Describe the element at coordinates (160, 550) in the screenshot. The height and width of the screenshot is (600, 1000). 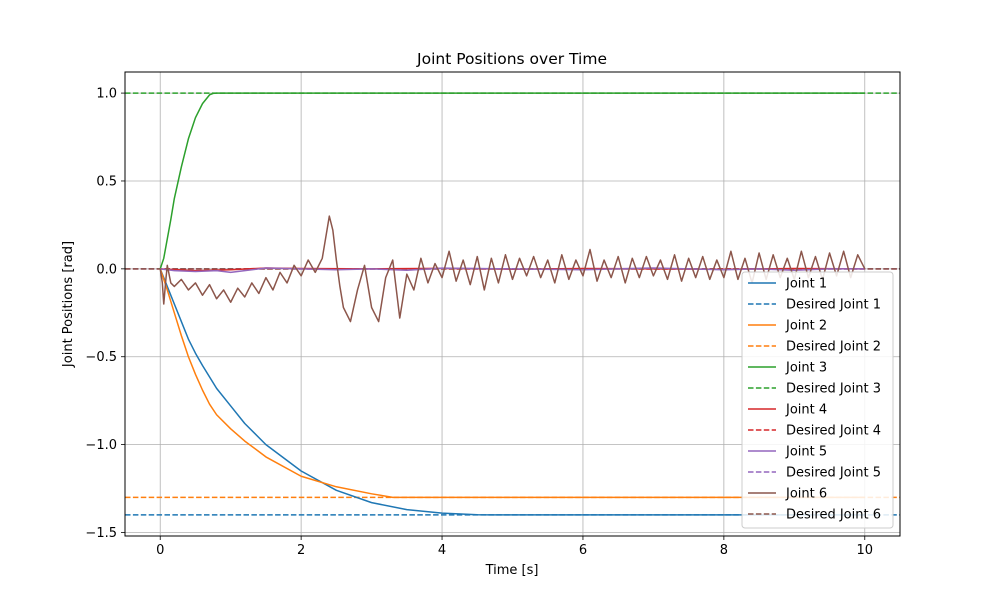
I see `x-tick-label: 0` at that location.